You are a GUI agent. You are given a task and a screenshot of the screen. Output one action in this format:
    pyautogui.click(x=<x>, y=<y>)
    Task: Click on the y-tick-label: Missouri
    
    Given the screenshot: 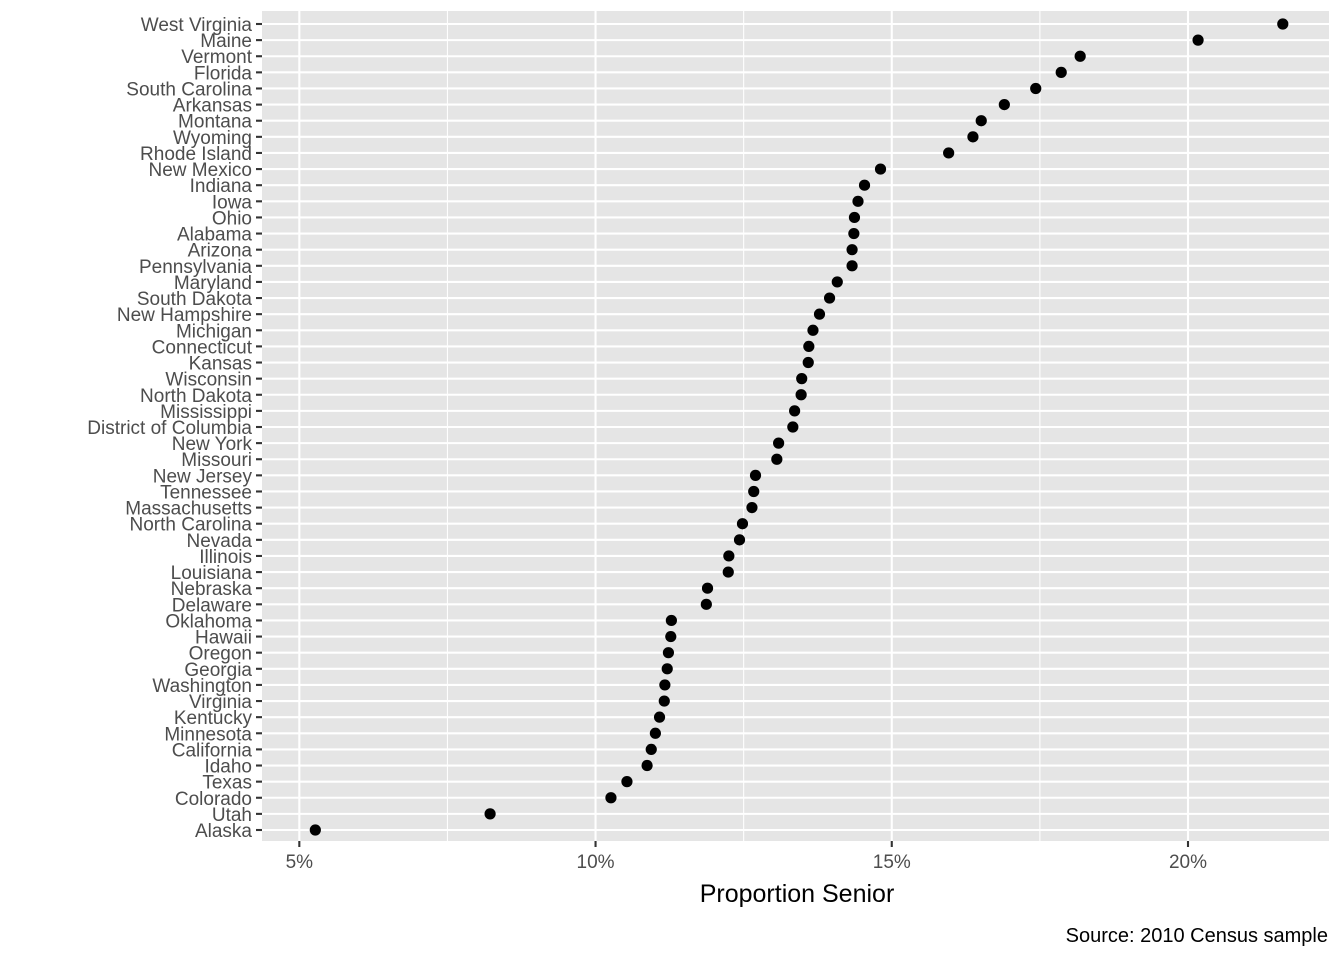 What is the action you would take?
    pyautogui.click(x=216, y=460)
    